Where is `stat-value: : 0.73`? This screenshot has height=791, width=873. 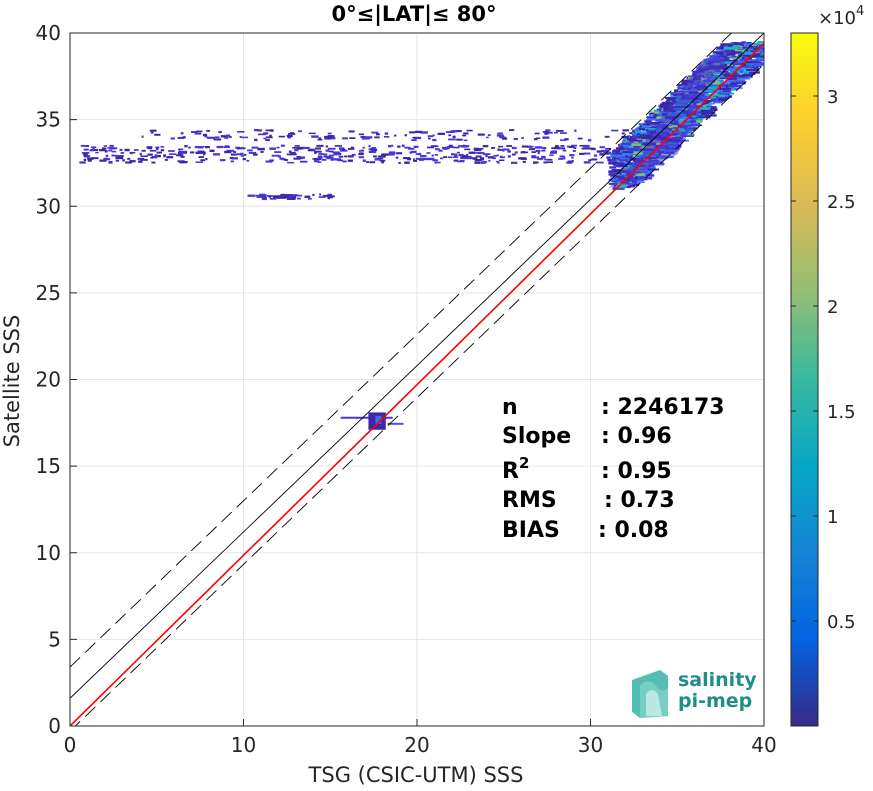 stat-value: : 0.73 is located at coordinates (639, 500).